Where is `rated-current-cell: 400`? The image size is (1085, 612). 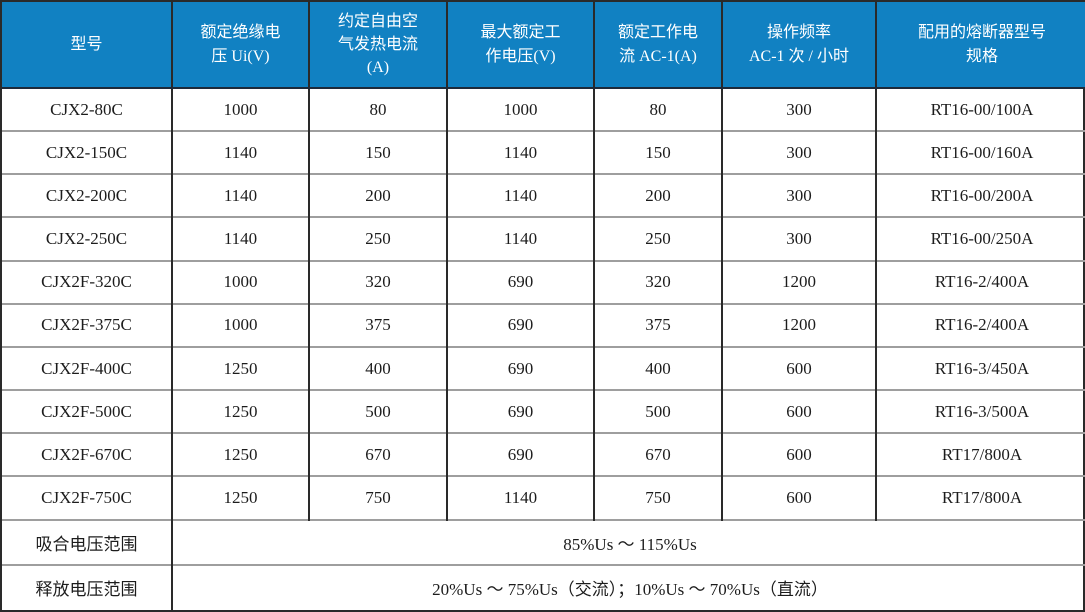
rated-current-cell: 400 is located at coordinates (657, 368).